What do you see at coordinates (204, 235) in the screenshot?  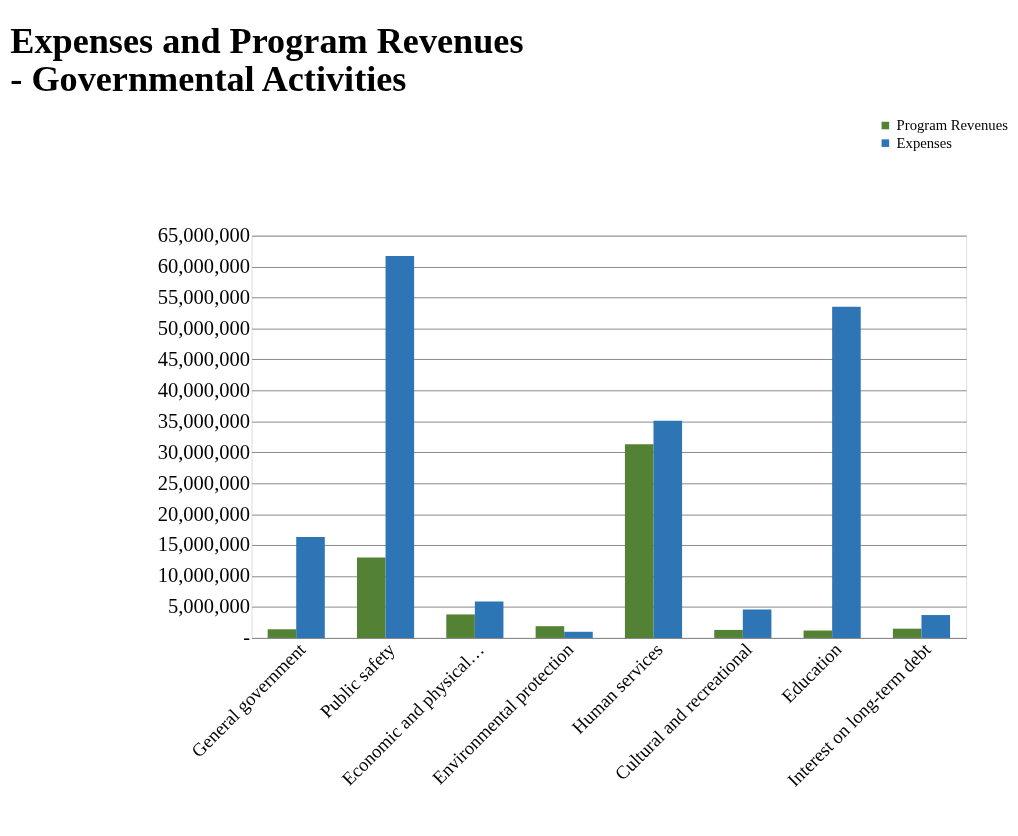 I see `y-tick-label: 65,000,000` at bounding box center [204, 235].